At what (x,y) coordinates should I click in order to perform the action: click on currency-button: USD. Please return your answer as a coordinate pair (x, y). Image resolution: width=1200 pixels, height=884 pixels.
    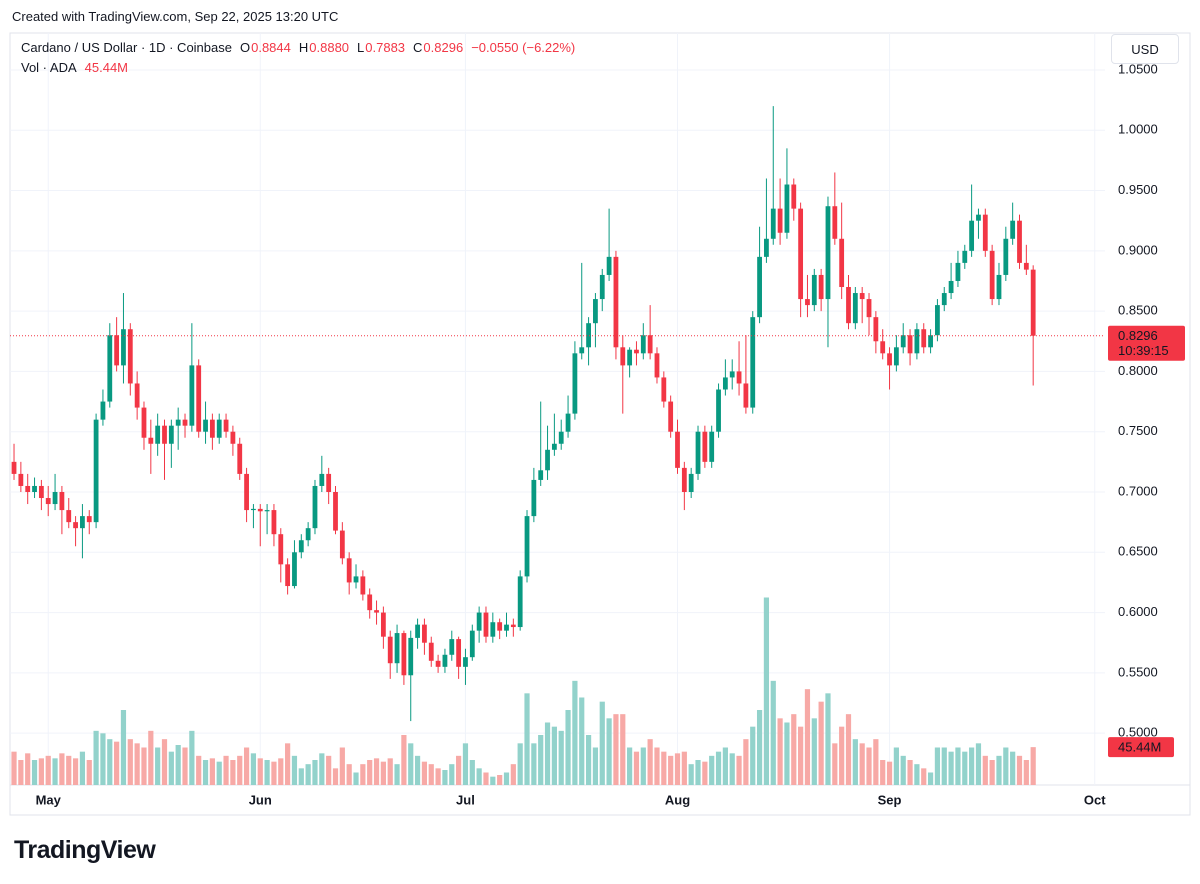
    Looking at the image, I should click on (1145, 49).